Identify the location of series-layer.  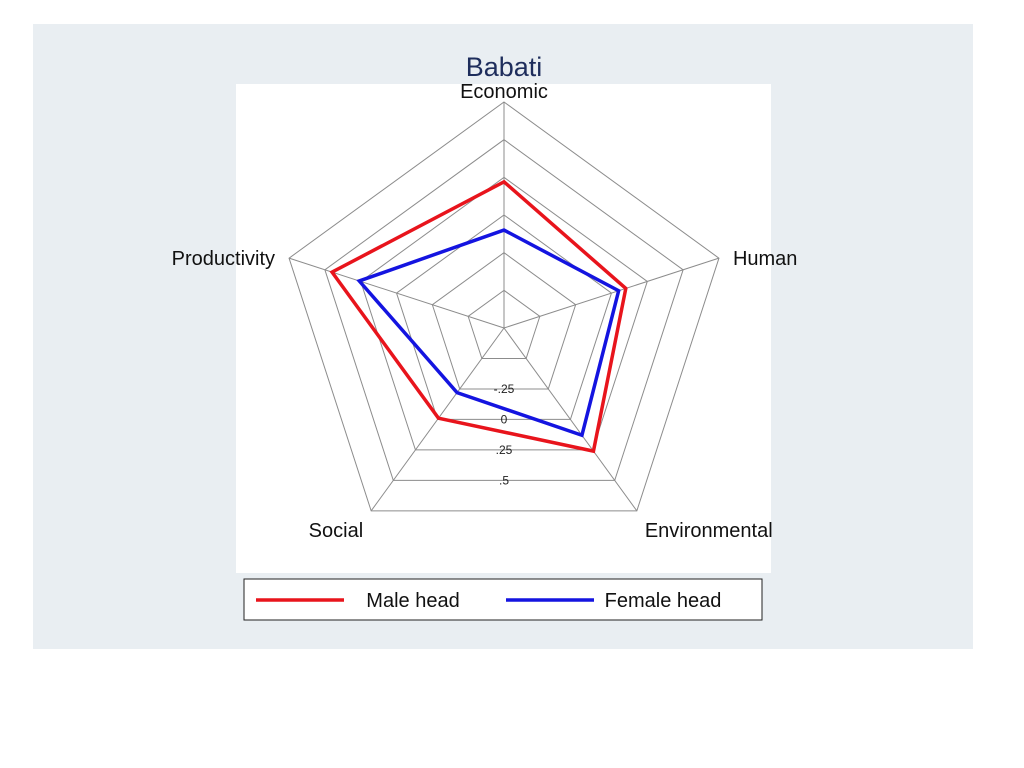
(478, 316).